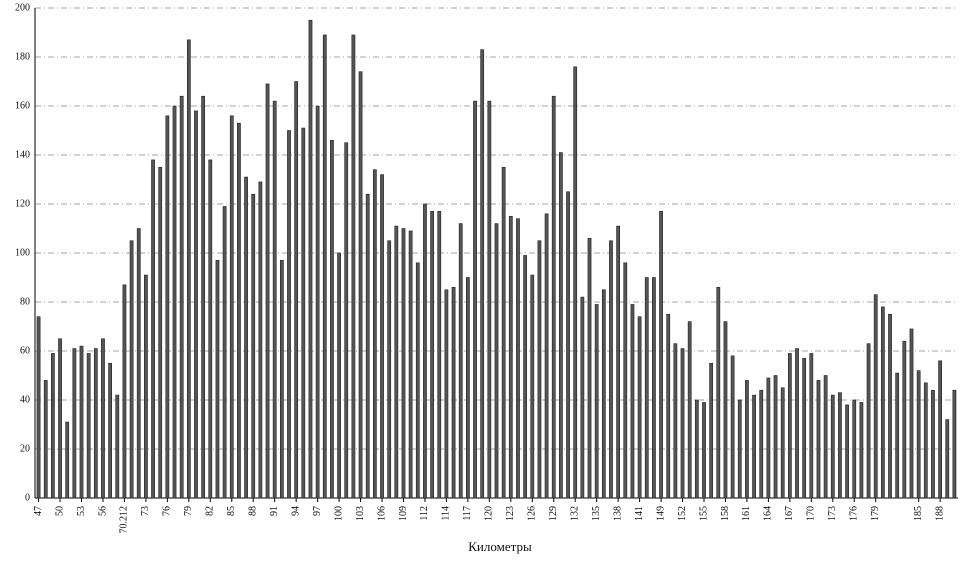  What do you see at coordinates (403, 513) in the screenshot?
I see `x-tick-label: 109` at bounding box center [403, 513].